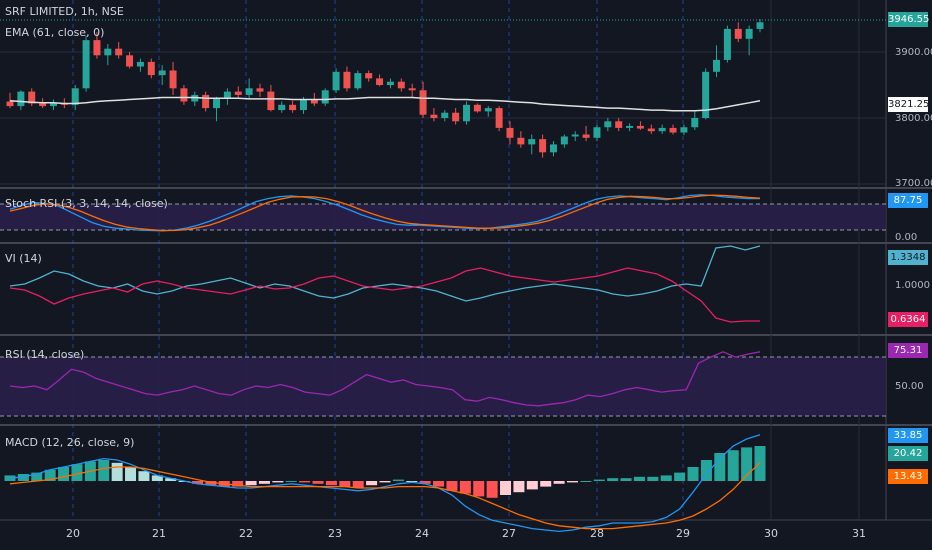 This screenshot has height=550, width=932. What do you see at coordinates (906, 237) in the screenshot?
I see `stoch-tick-0: 0.00` at bounding box center [906, 237].